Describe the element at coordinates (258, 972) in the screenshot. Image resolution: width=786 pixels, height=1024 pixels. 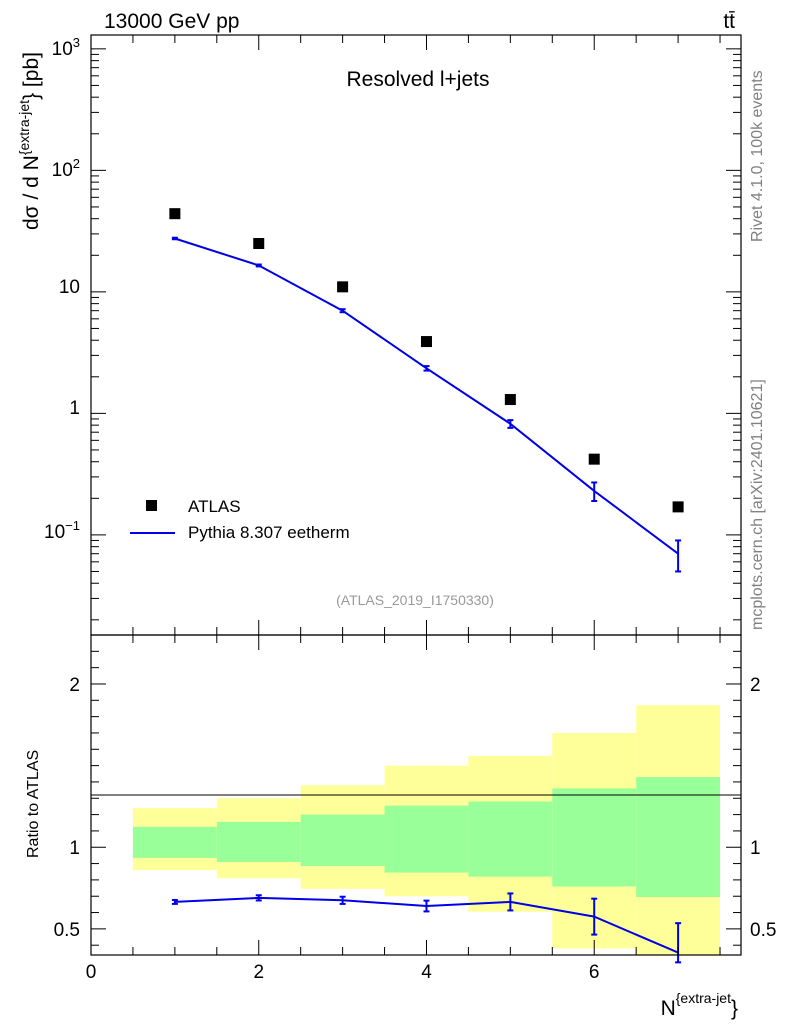
I see `x-tick-label: 2` at that location.